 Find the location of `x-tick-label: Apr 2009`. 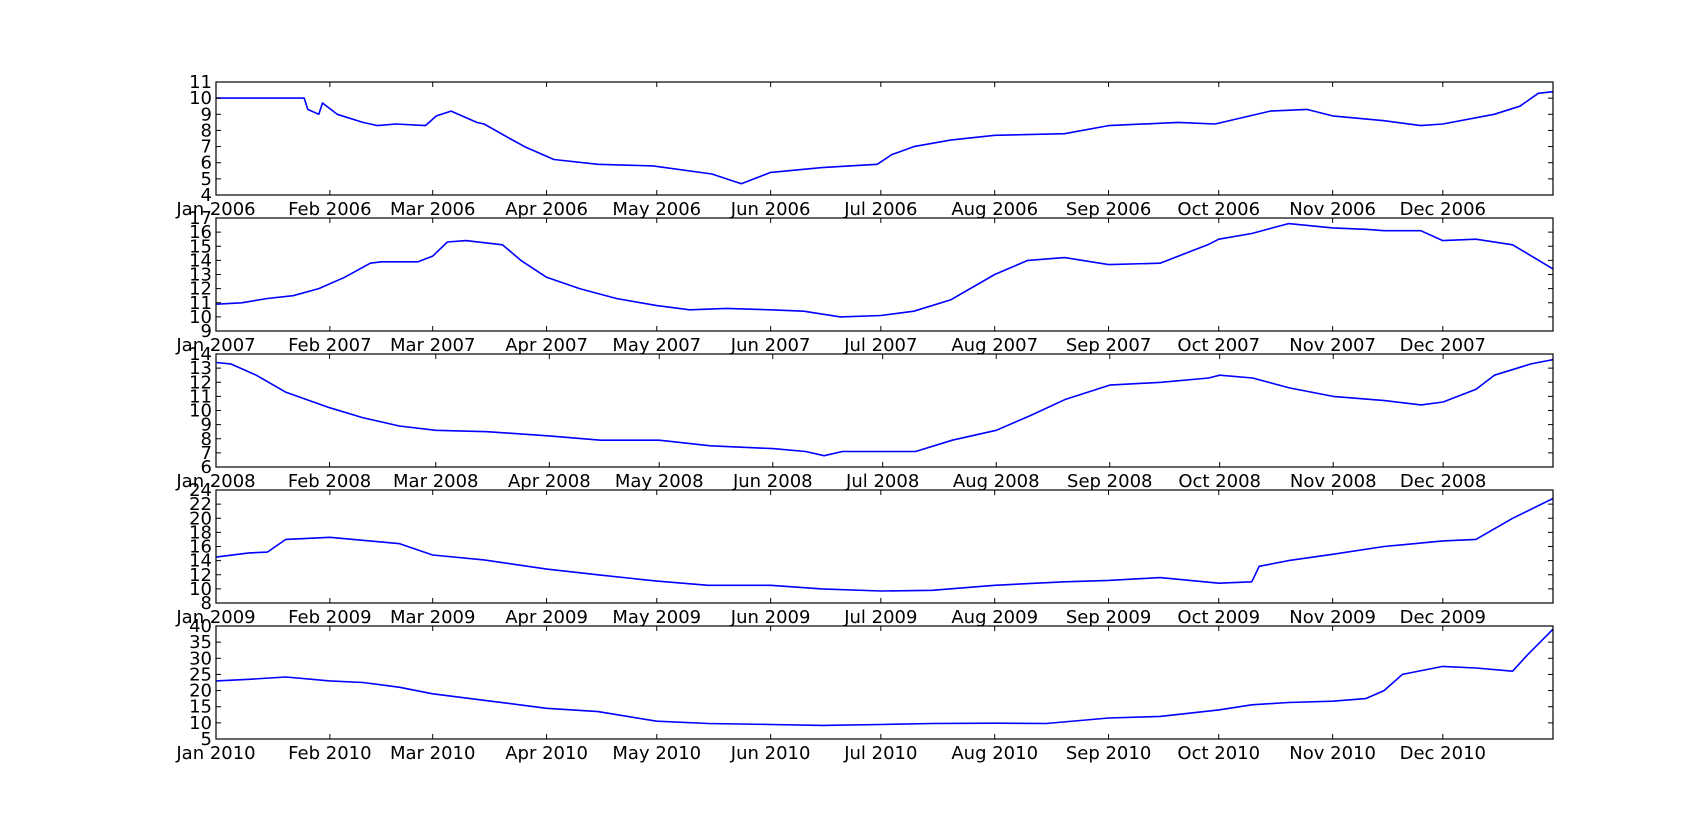

x-tick-label: Apr 2009 is located at coordinates (546, 617).